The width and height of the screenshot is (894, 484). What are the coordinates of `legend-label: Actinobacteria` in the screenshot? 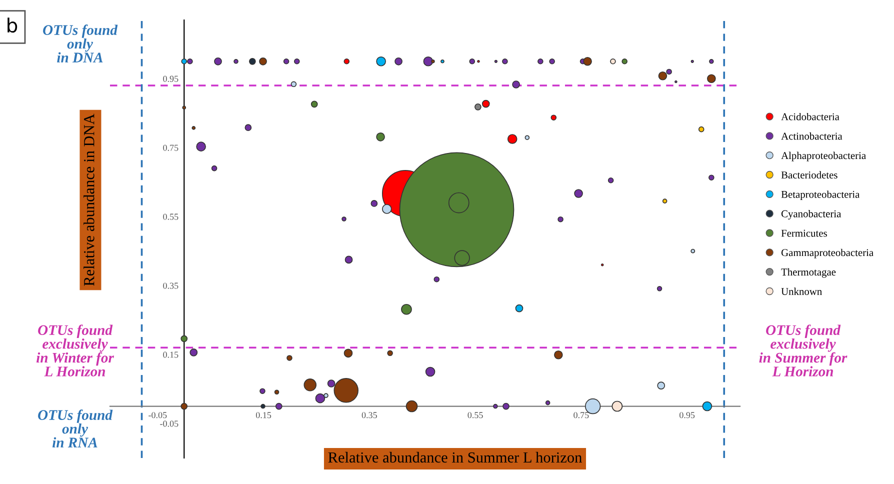 It's located at (811, 136).